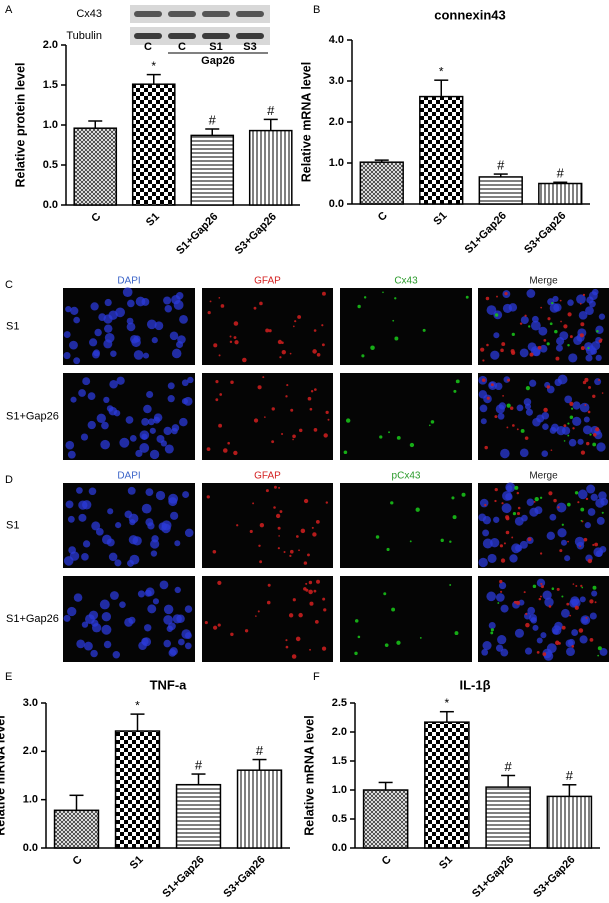  I want to click on y-tick-label: 2.5, so click(339, 703).